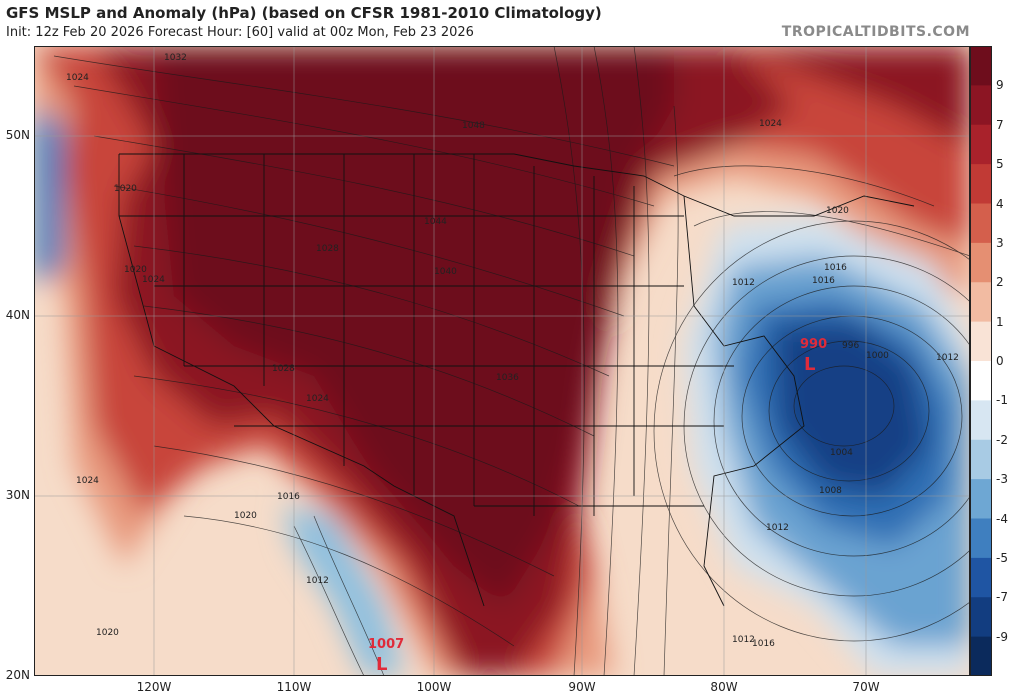  What do you see at coordinates (1000, 282) in the screenshot?
I see `colorbar-label: 2` at bounding box center [1000, 282].